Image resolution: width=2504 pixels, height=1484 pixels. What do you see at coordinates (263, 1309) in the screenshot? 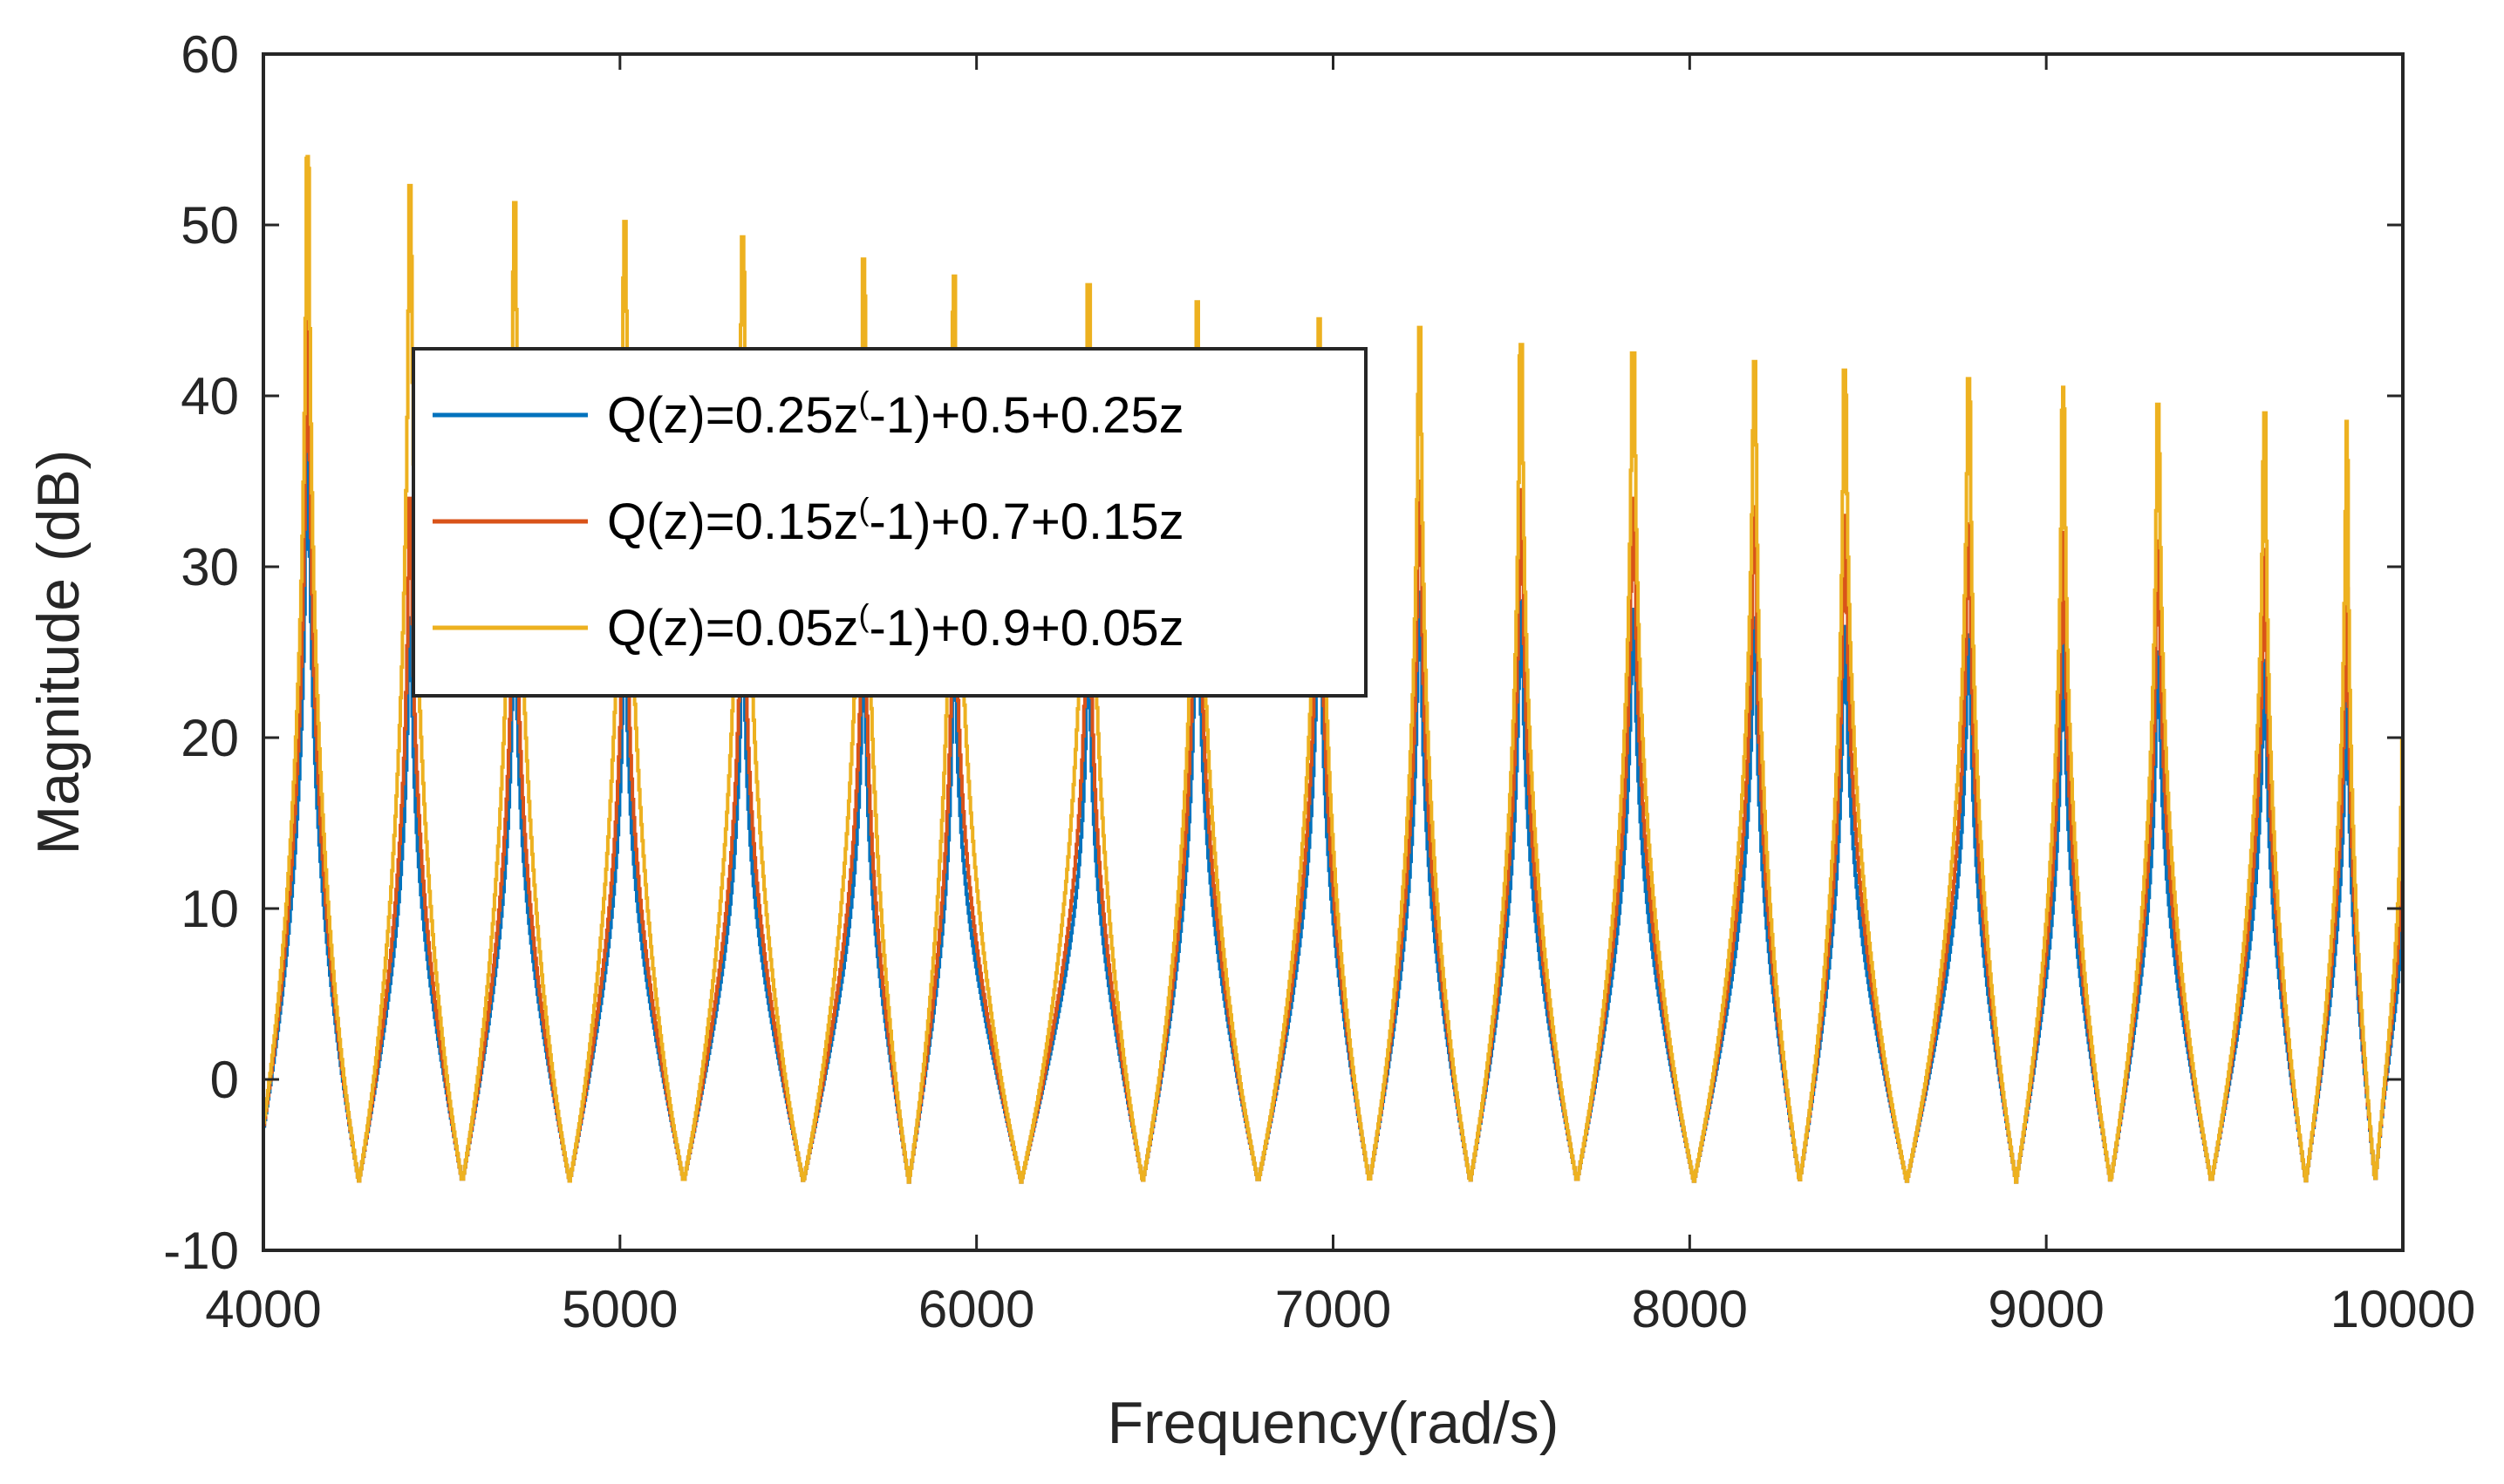
I see `x-tick-label: 4000` at bounding box center [263, 1309].